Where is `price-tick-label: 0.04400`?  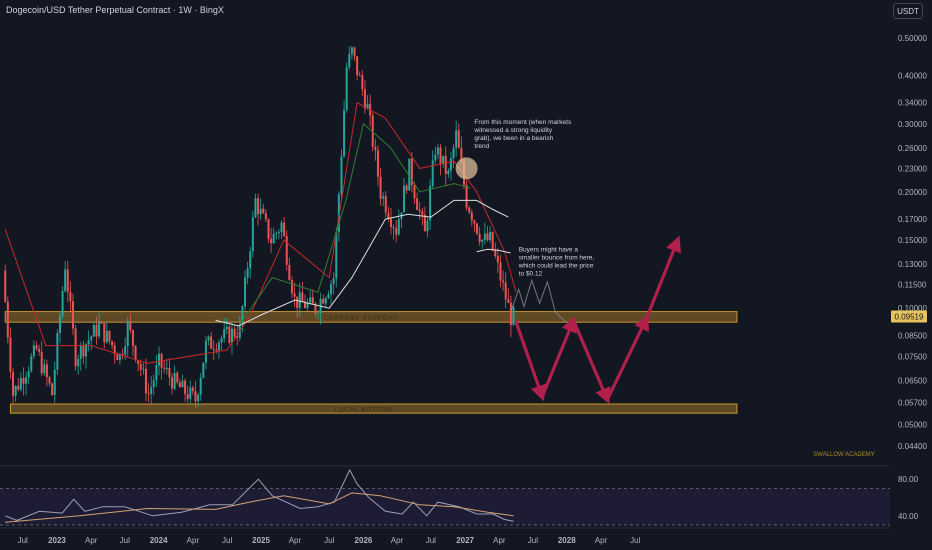
price-tick-label: 0.04400 is located at coordinates (912, 446).